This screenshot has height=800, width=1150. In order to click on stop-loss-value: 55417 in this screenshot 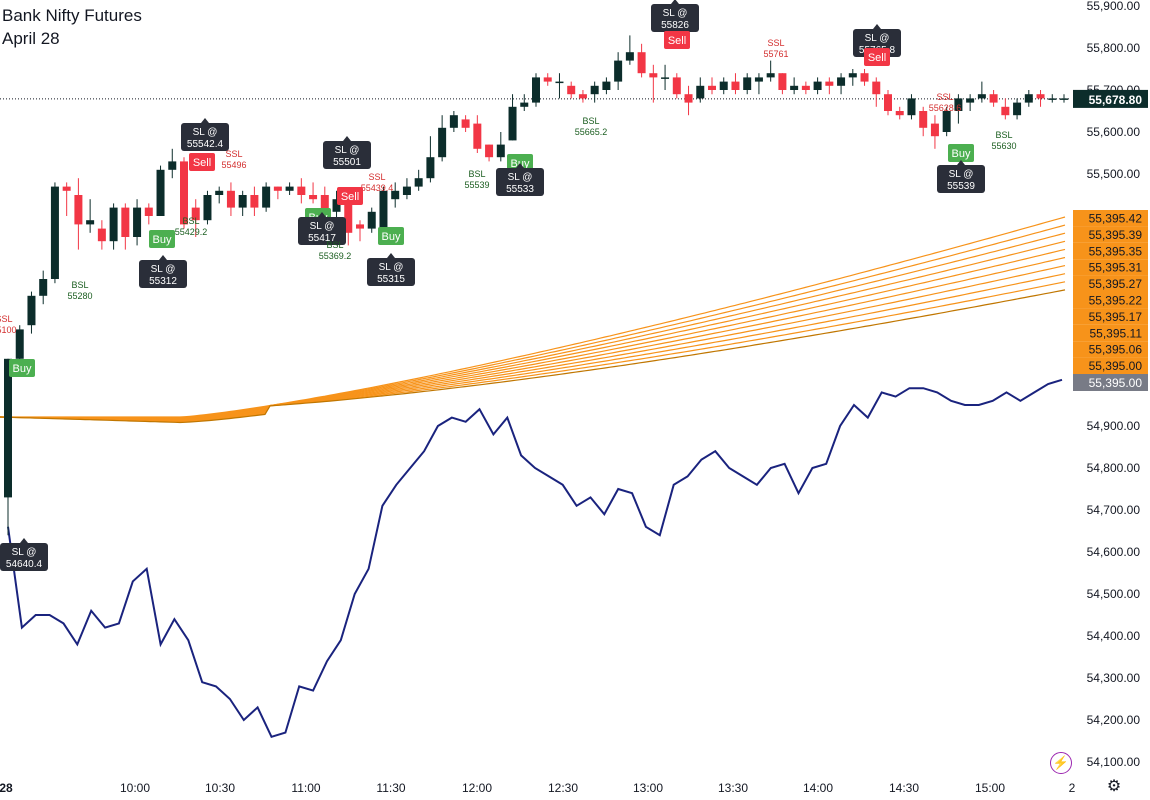, I will do `click(322, 238)`.